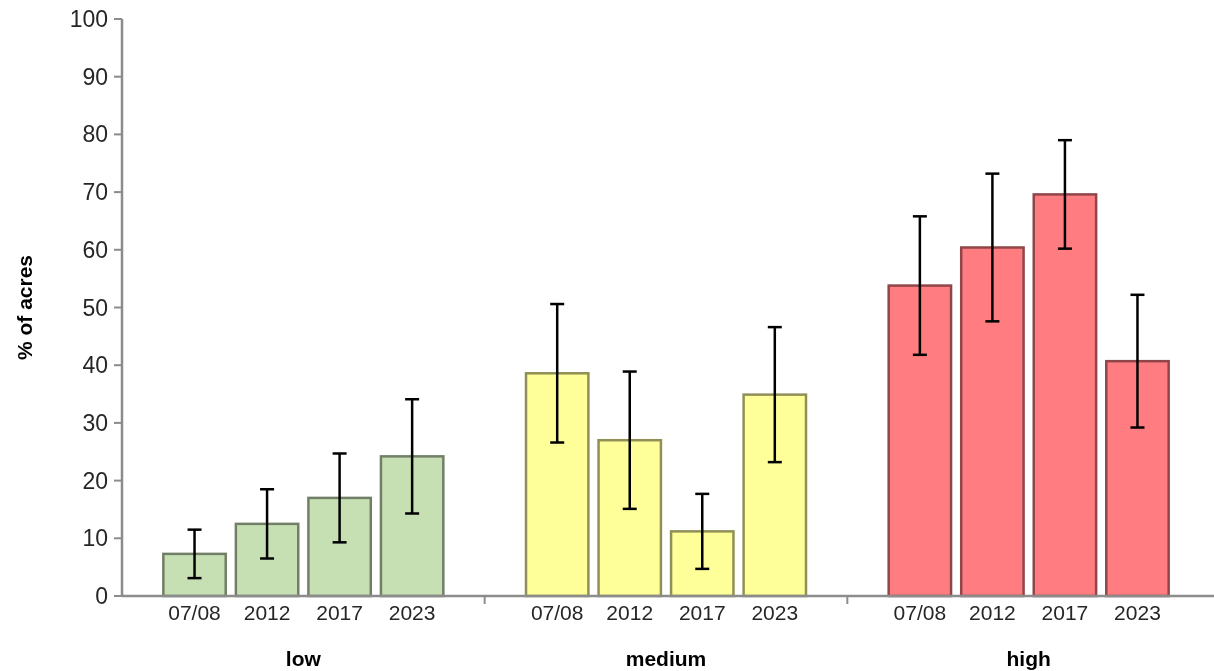 The image size is (1214, 671). I want to click on y-tick-label: 40, so click(95, 365).